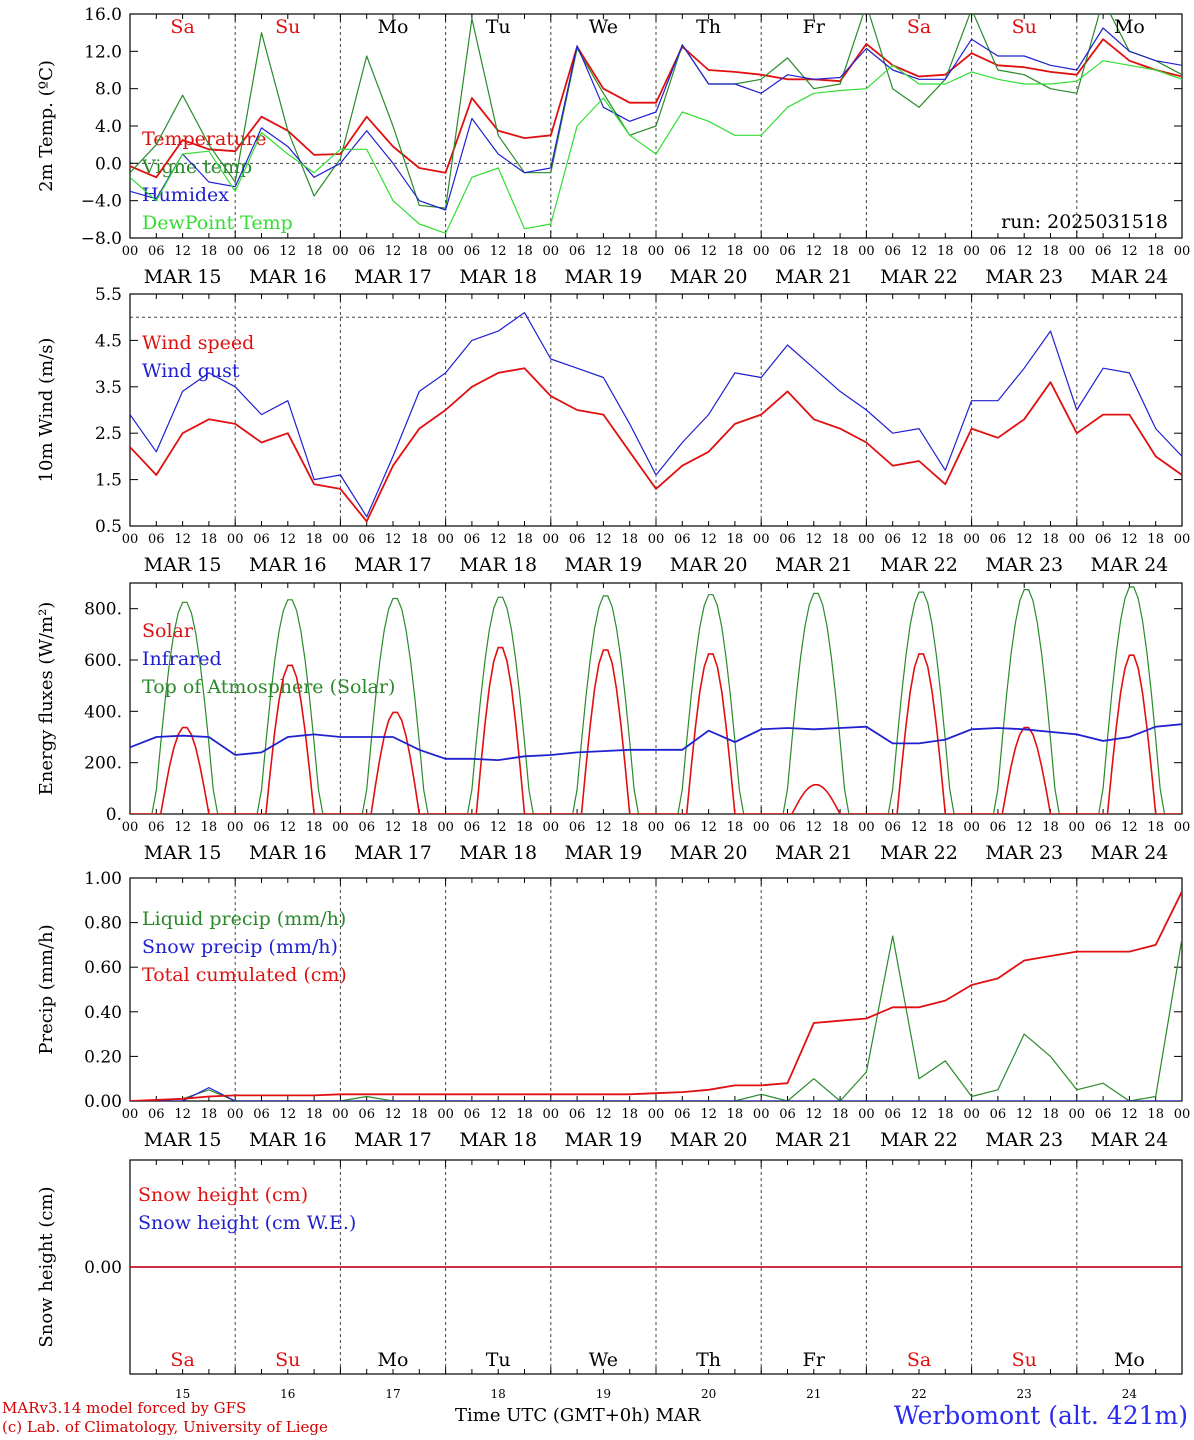  What do you see at coordinates (1084, 222) in the screenshot?
I see `run-label: run: 2025031518` at bounding box center [1084, 222].